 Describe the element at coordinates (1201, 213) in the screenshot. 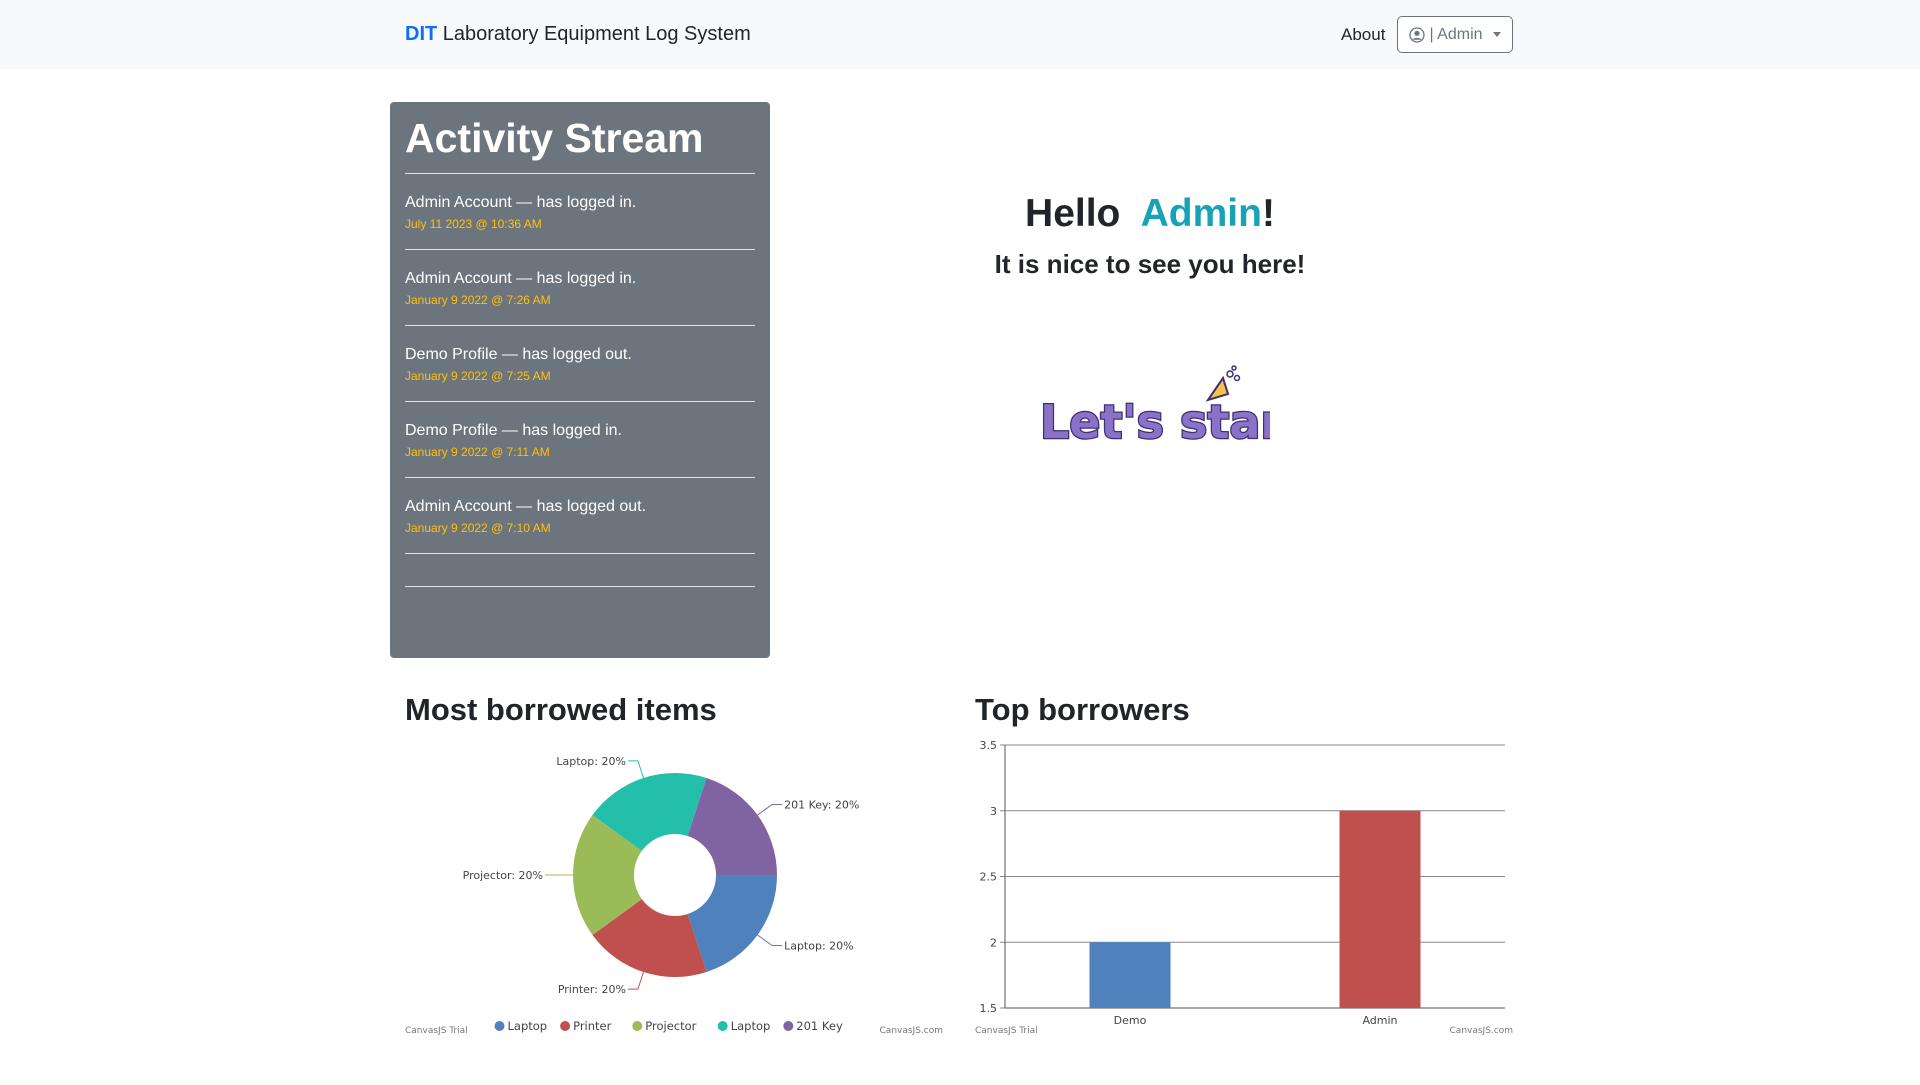

I see `greeting-username: Admin` at that location.